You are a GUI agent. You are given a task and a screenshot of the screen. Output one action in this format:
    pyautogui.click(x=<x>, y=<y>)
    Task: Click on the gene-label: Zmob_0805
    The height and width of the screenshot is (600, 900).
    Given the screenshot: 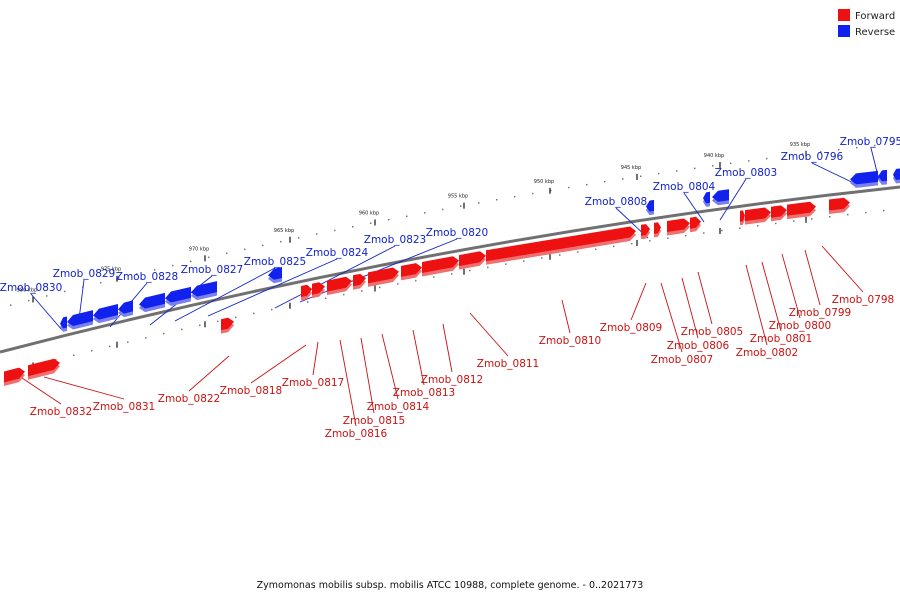 What is the action you would take?
    pyautogui.click(x=712, y=332)
    